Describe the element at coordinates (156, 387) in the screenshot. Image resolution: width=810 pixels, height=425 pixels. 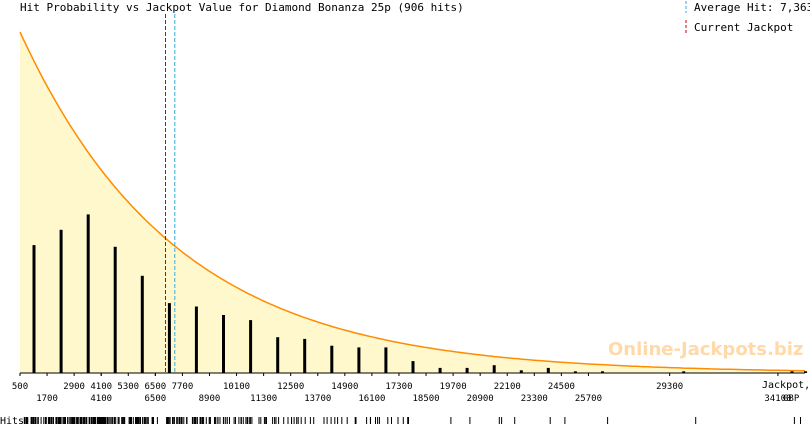
I see `tick-label-top: 6500` at that location.